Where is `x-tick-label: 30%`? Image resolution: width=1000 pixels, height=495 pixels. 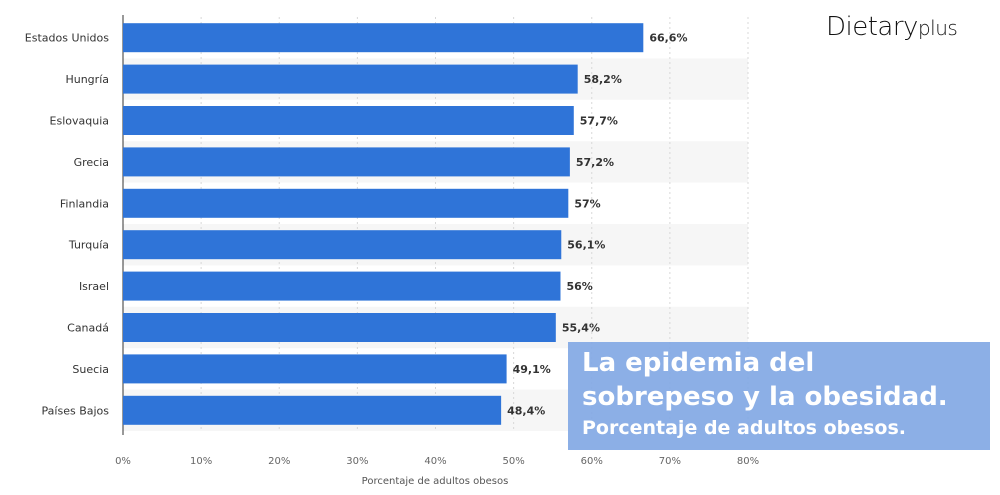
x-tick-label: 30% is located at coordinates (357, 461).